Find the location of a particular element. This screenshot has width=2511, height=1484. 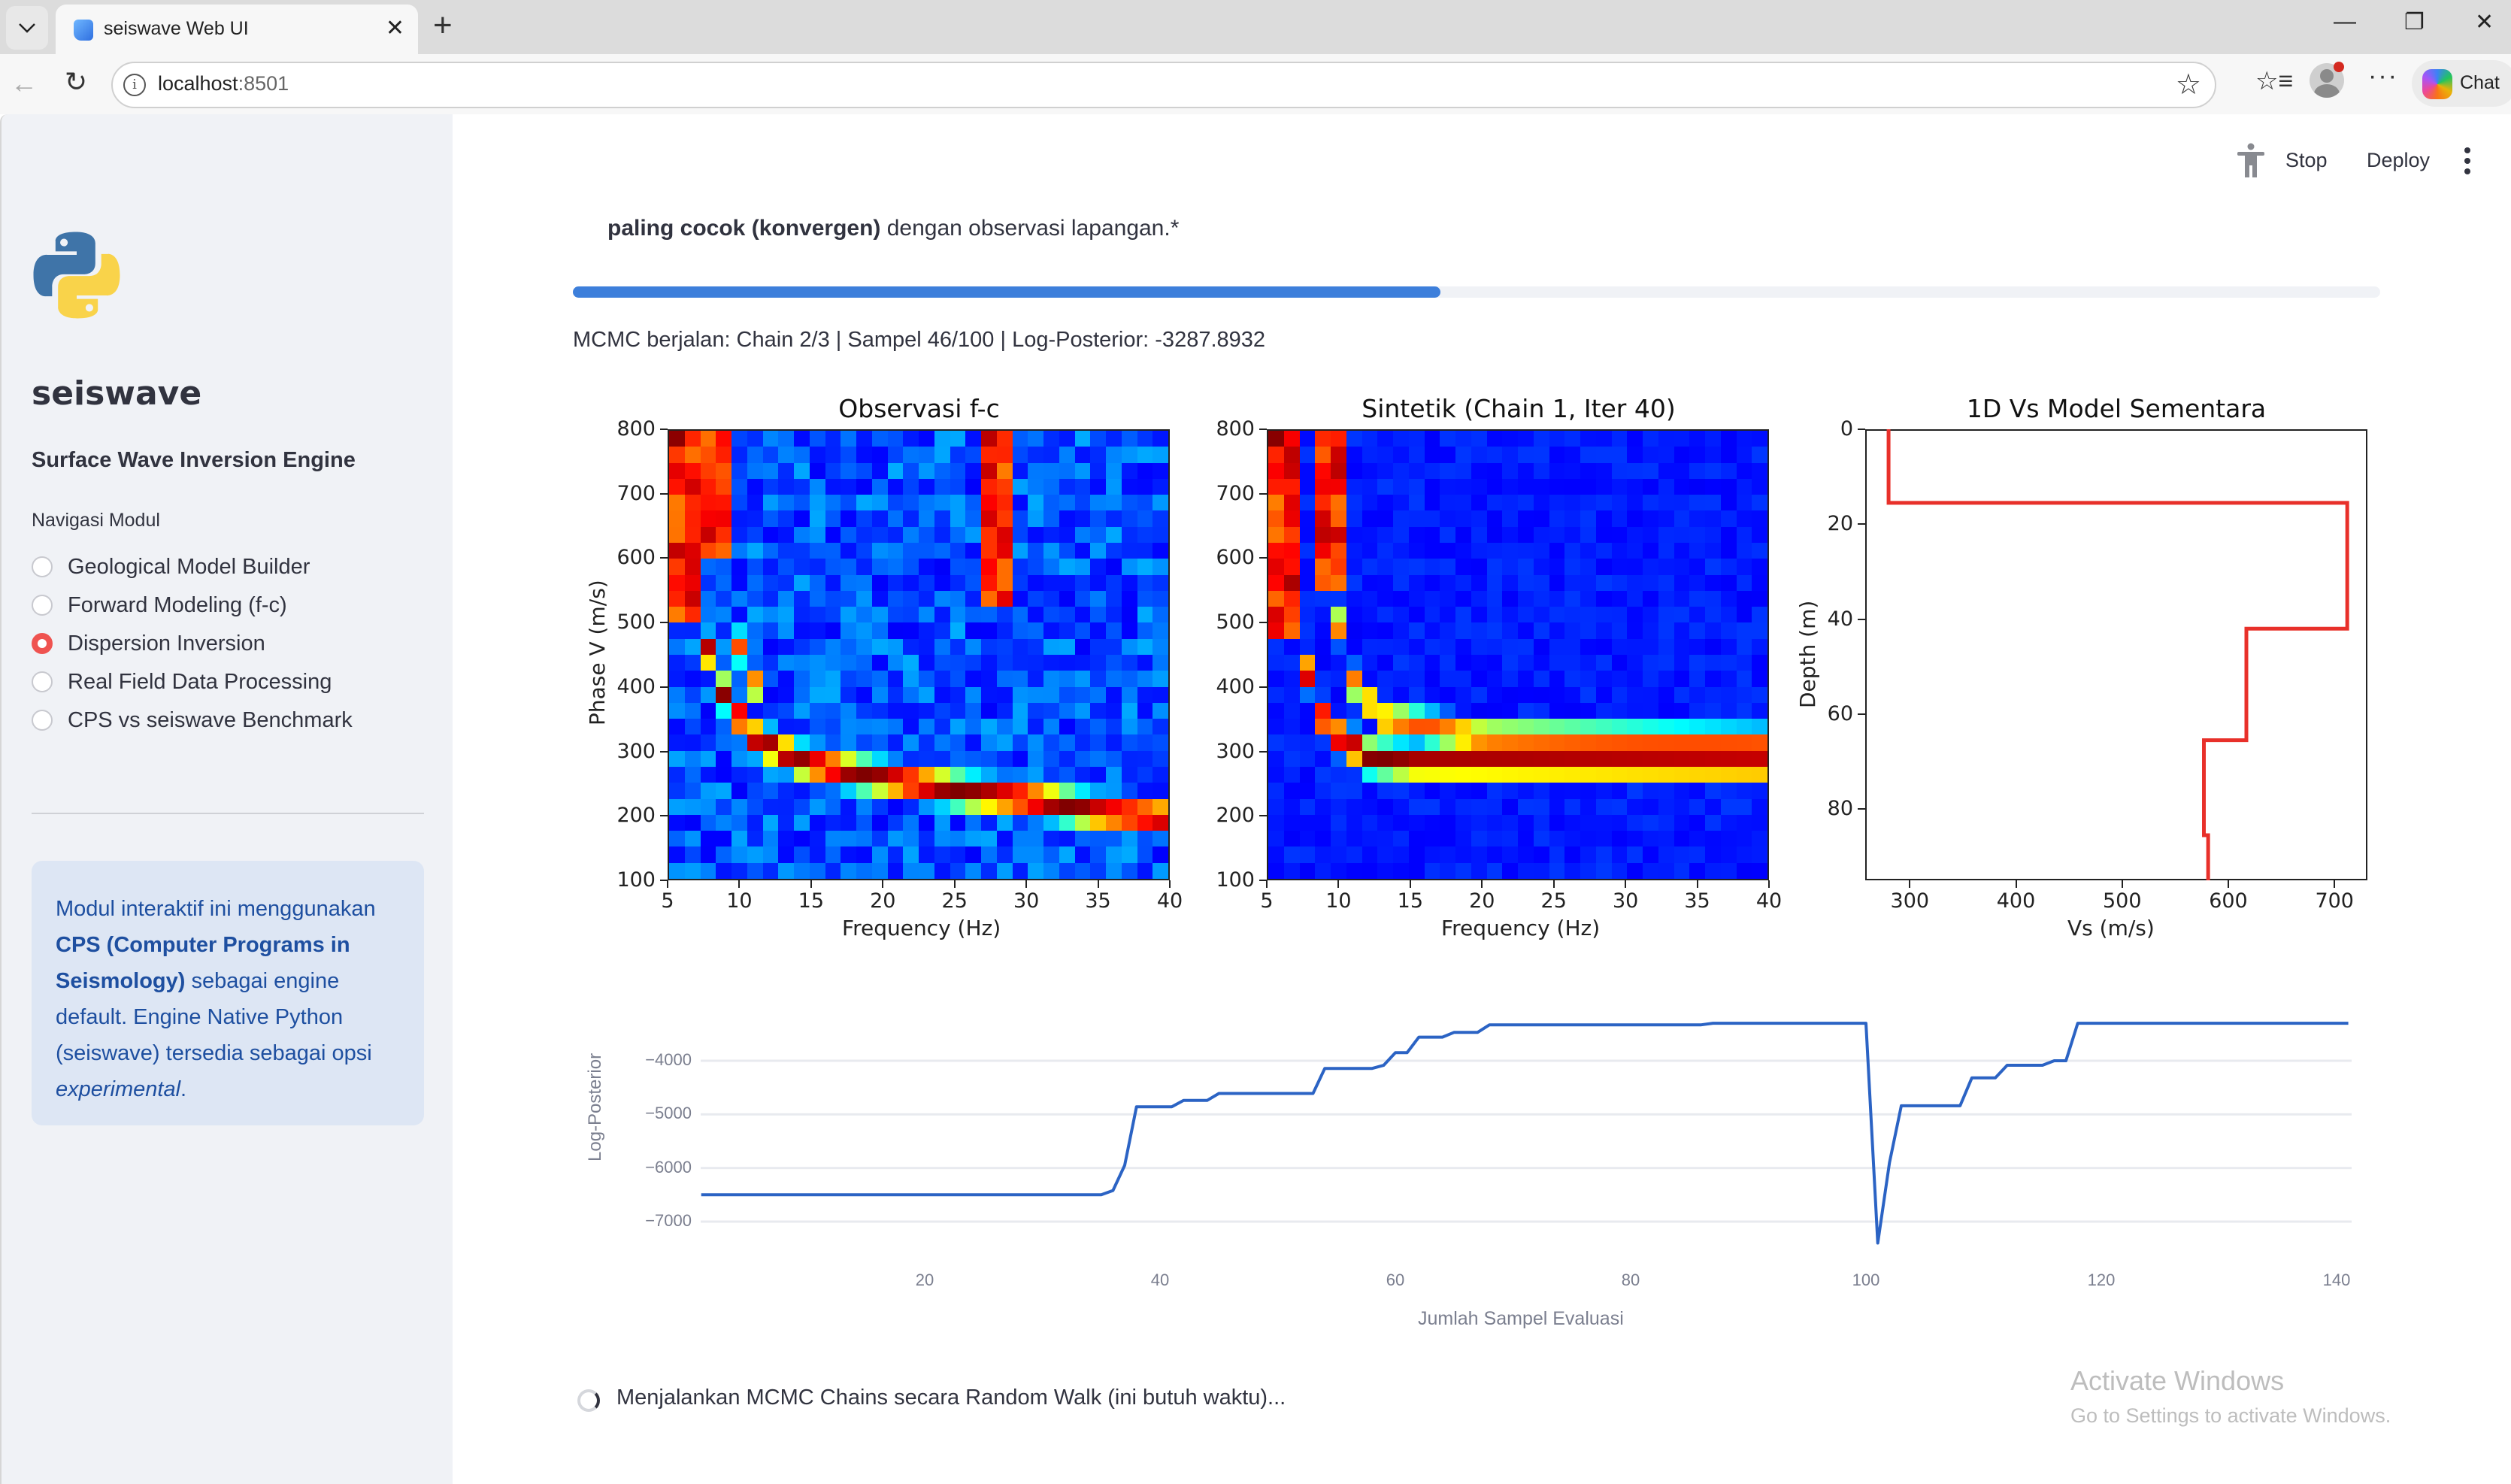

bookmark-star-icon: ☆ is located at coordinates (2188, 85).